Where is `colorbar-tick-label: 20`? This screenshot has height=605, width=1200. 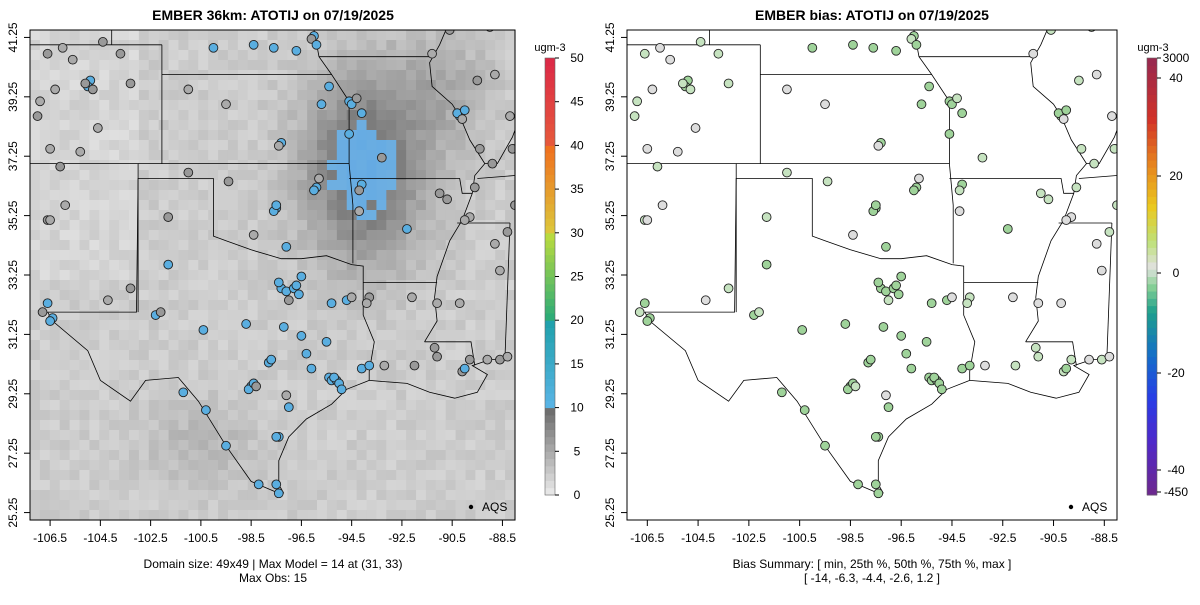 colorbar-tick-label: 20 is located at coordinates (577, 320).